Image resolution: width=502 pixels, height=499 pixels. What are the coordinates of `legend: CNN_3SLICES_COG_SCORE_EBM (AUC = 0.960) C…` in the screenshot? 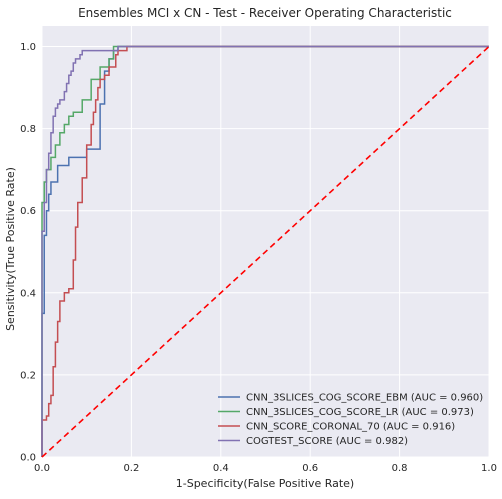 It's located at (350, 420).